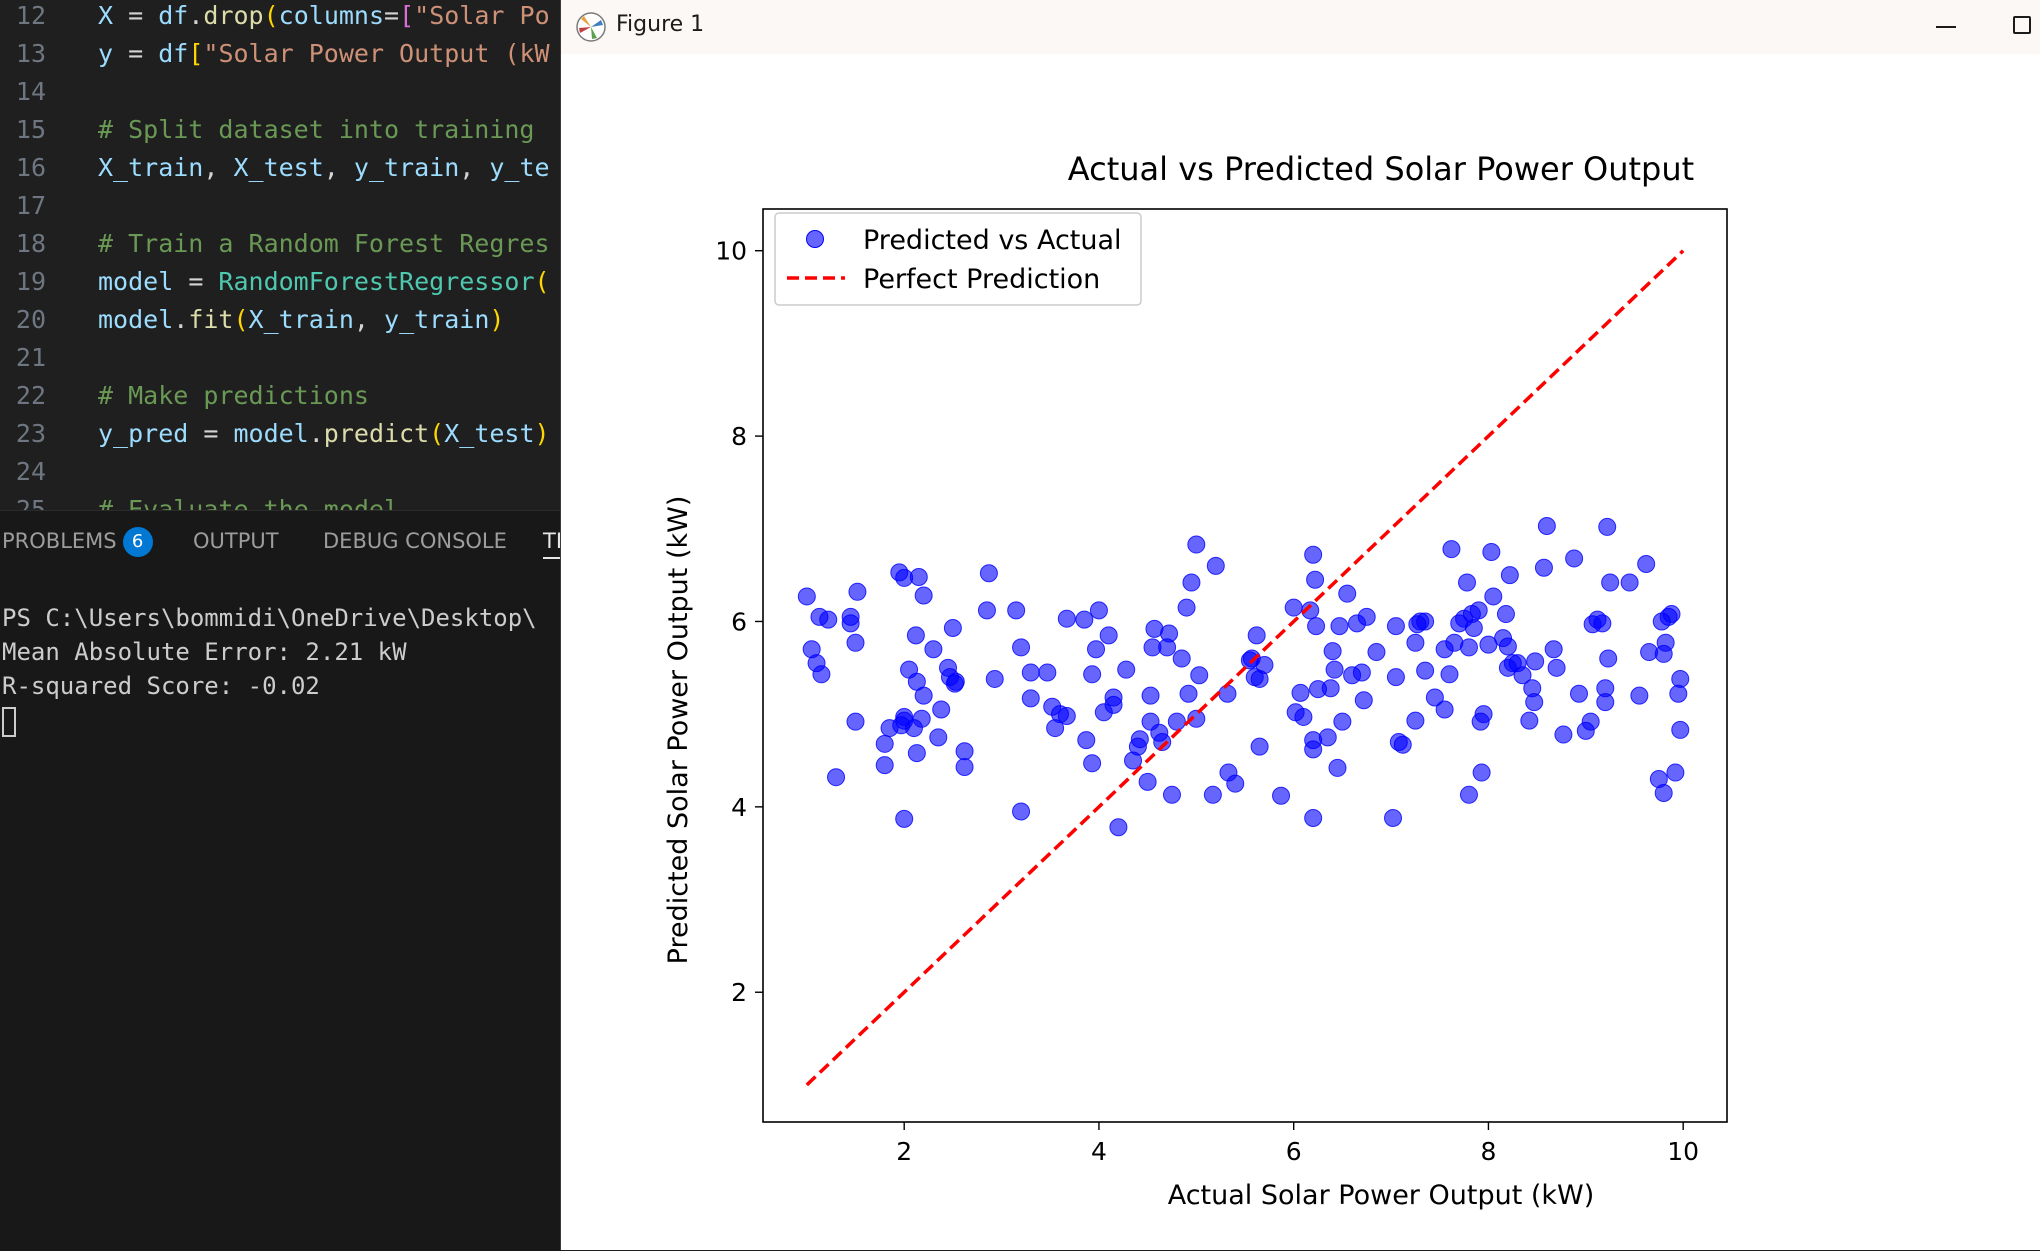 The image size is (2040, 1251). Describe the element at coordinates (981, 279) in the screenshot. I see `legend-label-line: Perfect Prediction` at that location.